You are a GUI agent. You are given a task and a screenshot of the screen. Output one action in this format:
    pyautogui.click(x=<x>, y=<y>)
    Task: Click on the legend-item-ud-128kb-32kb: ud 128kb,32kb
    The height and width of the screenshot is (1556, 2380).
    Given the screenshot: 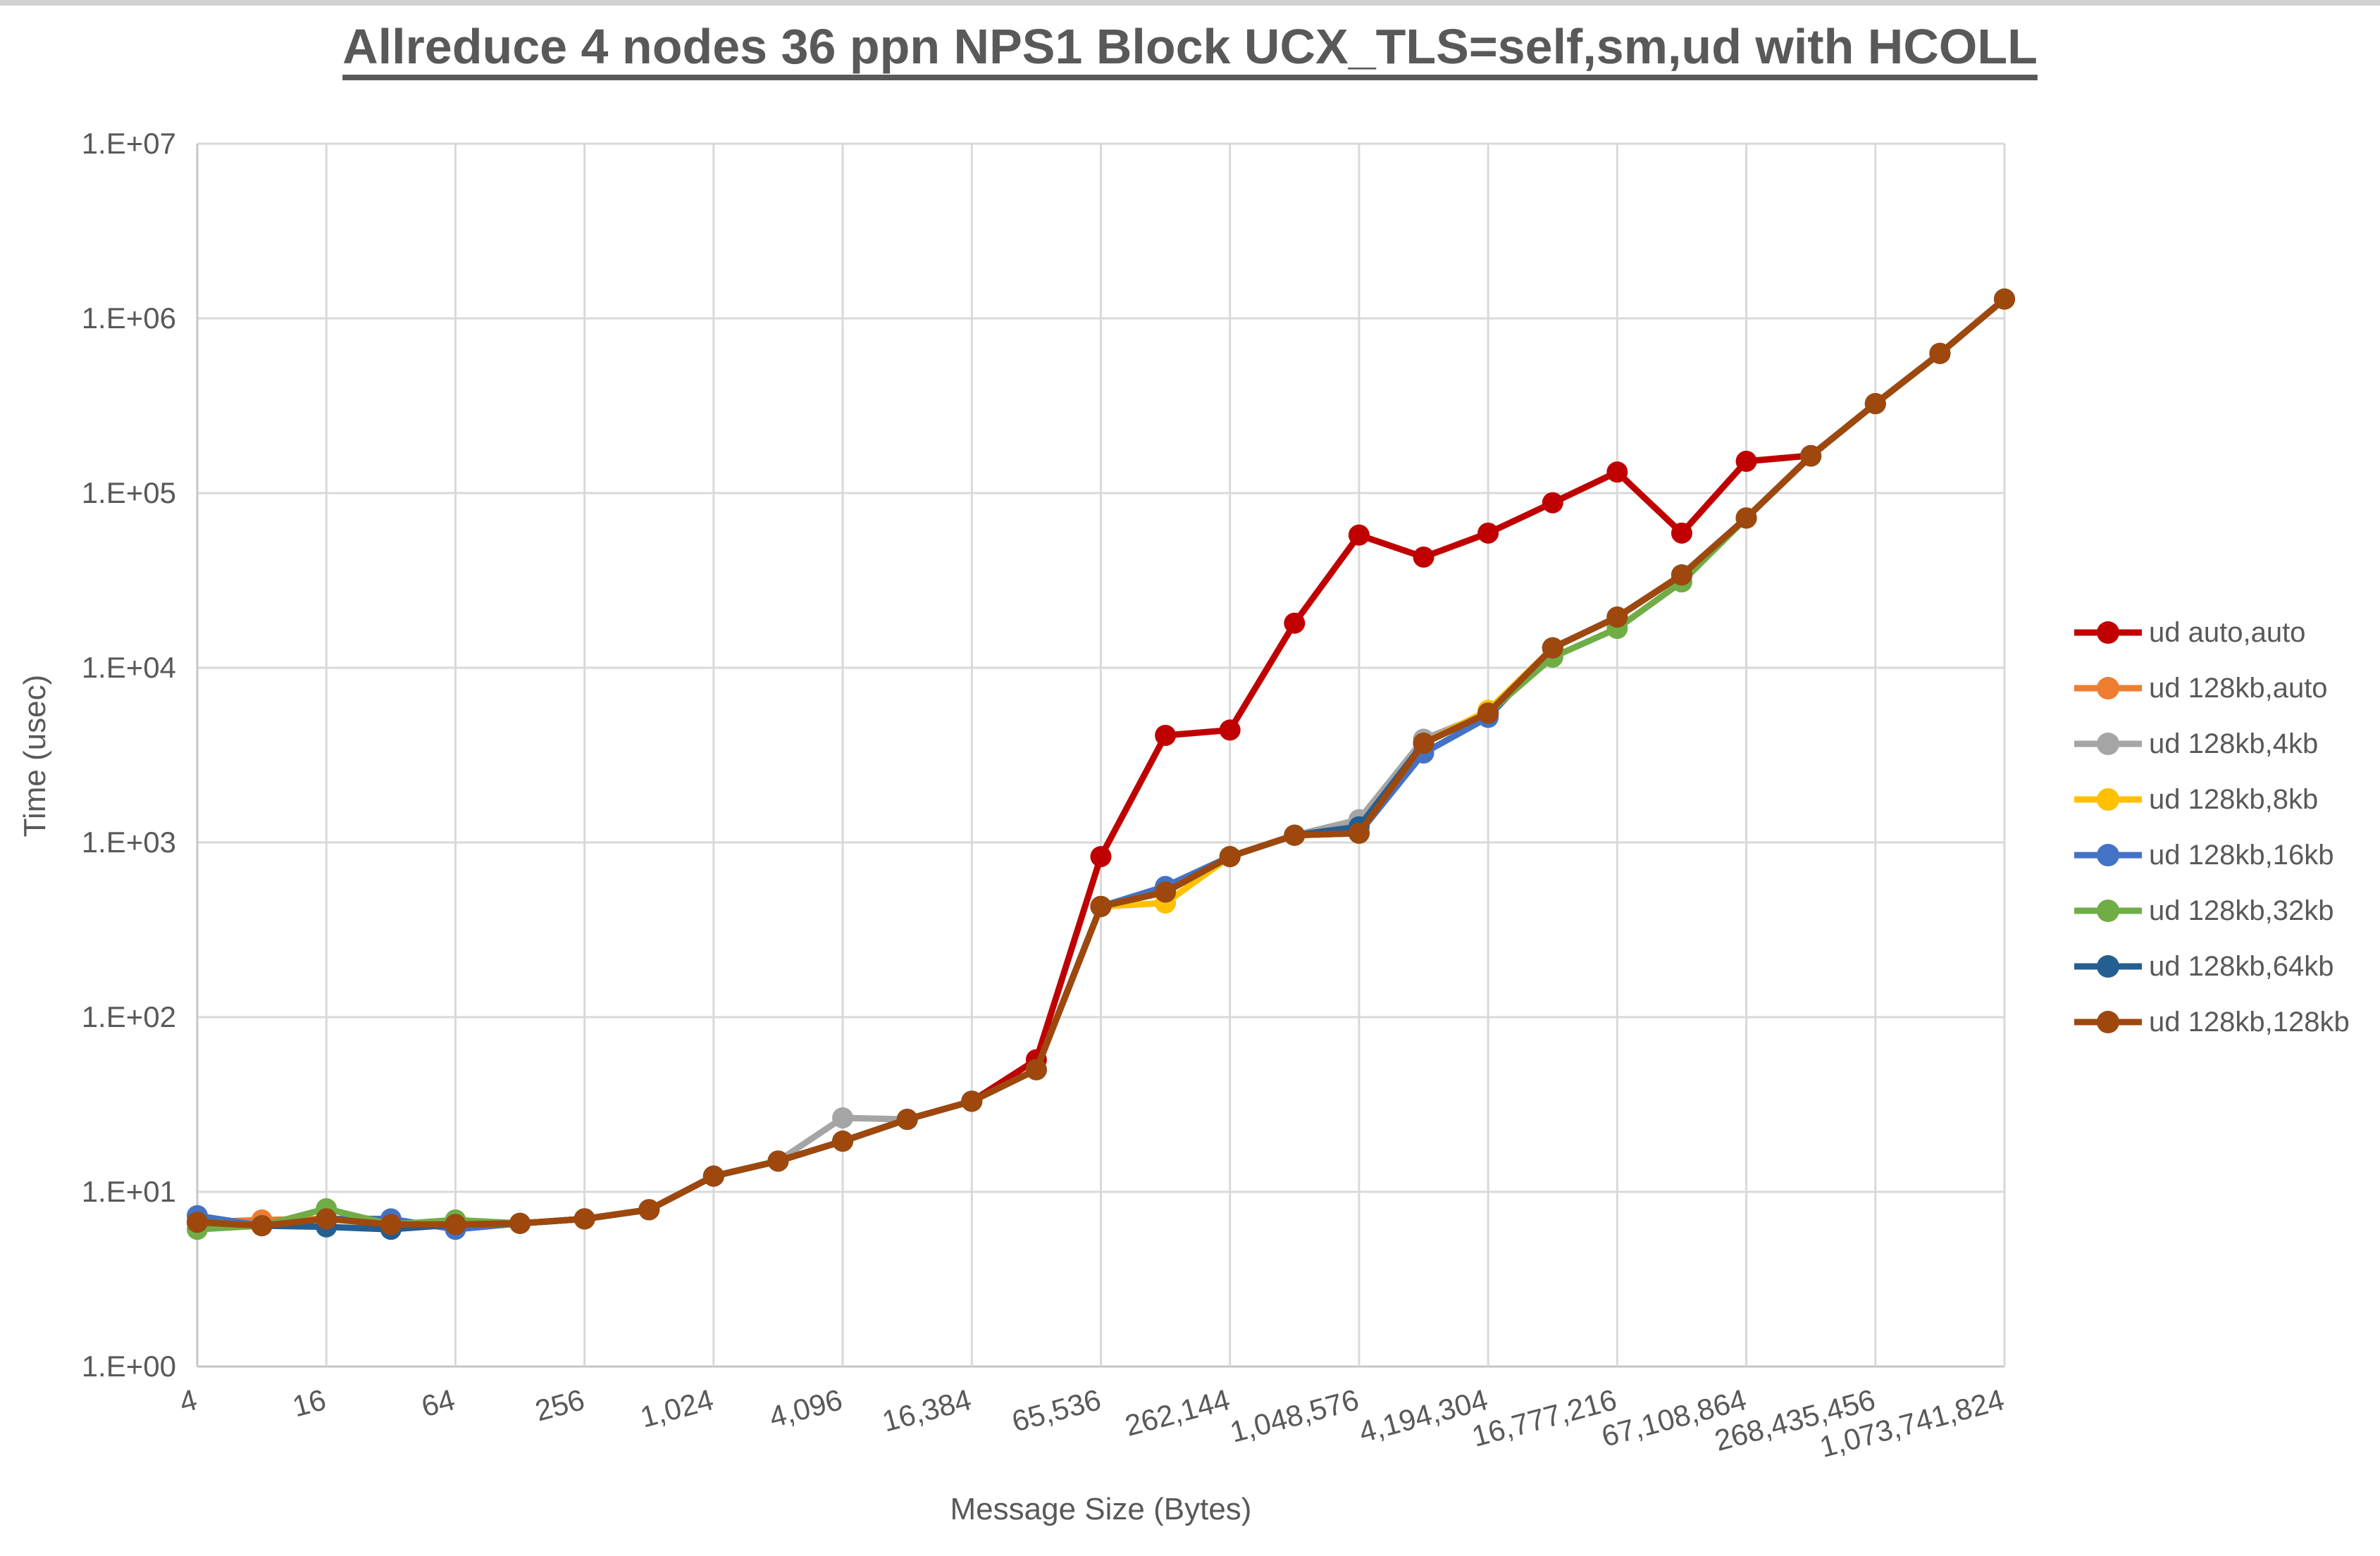 What is the action you would take?
    pyautogui.click(x=2211, y=910)
    